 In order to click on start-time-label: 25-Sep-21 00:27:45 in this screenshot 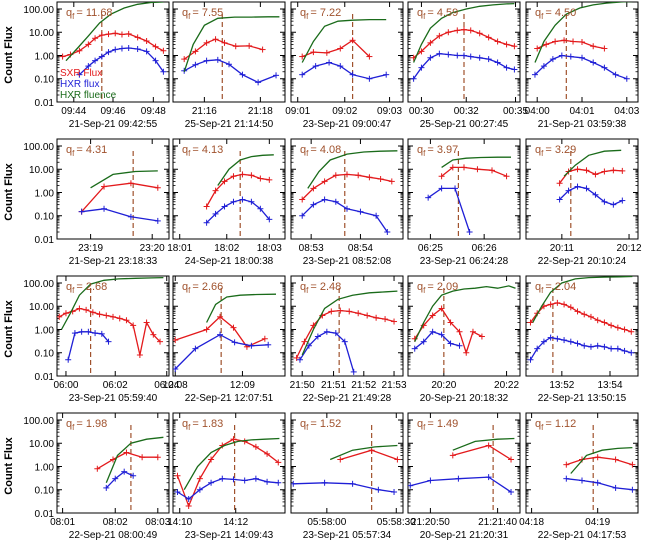, I will do `click(464, 124)`.